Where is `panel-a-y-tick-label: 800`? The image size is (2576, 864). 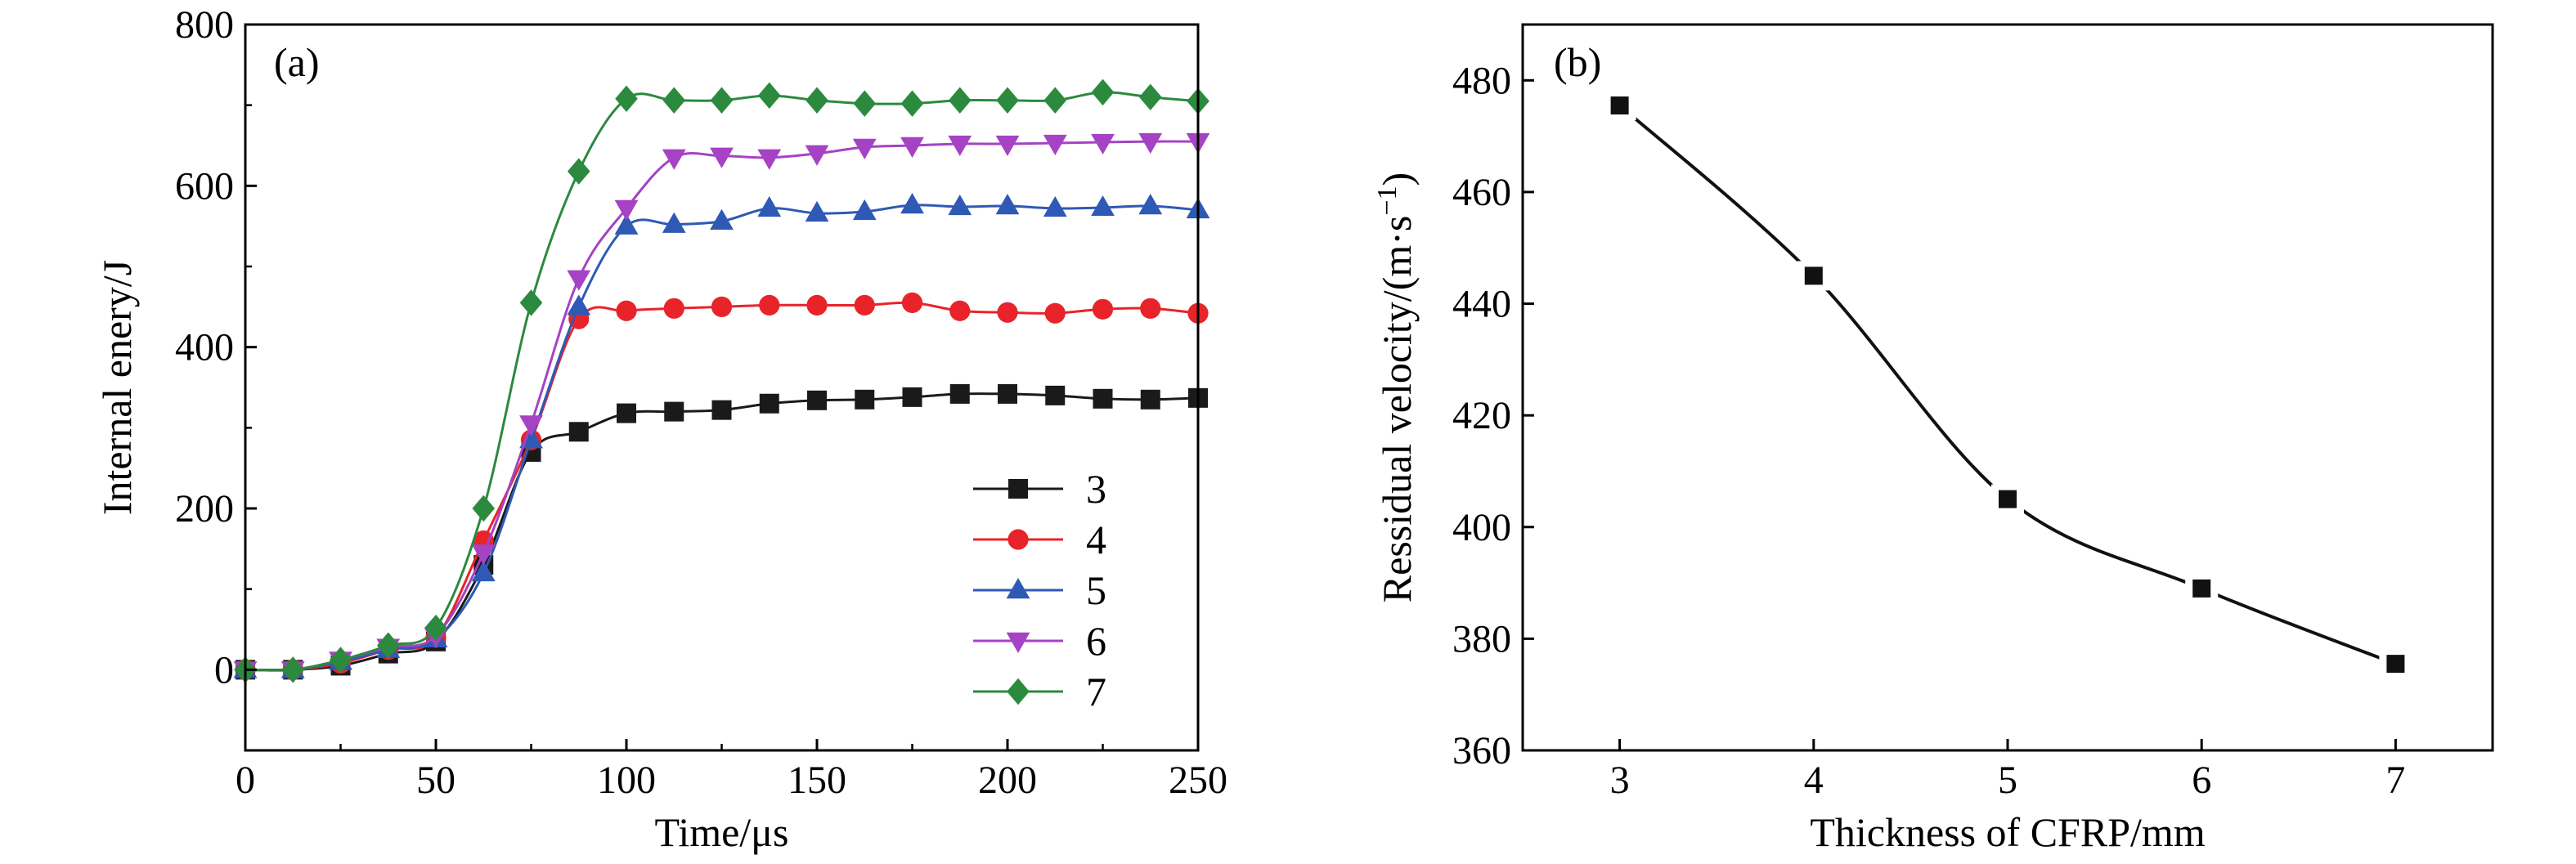 panel-a-y-tick-label: 800 is located at coordinates (204, 25).